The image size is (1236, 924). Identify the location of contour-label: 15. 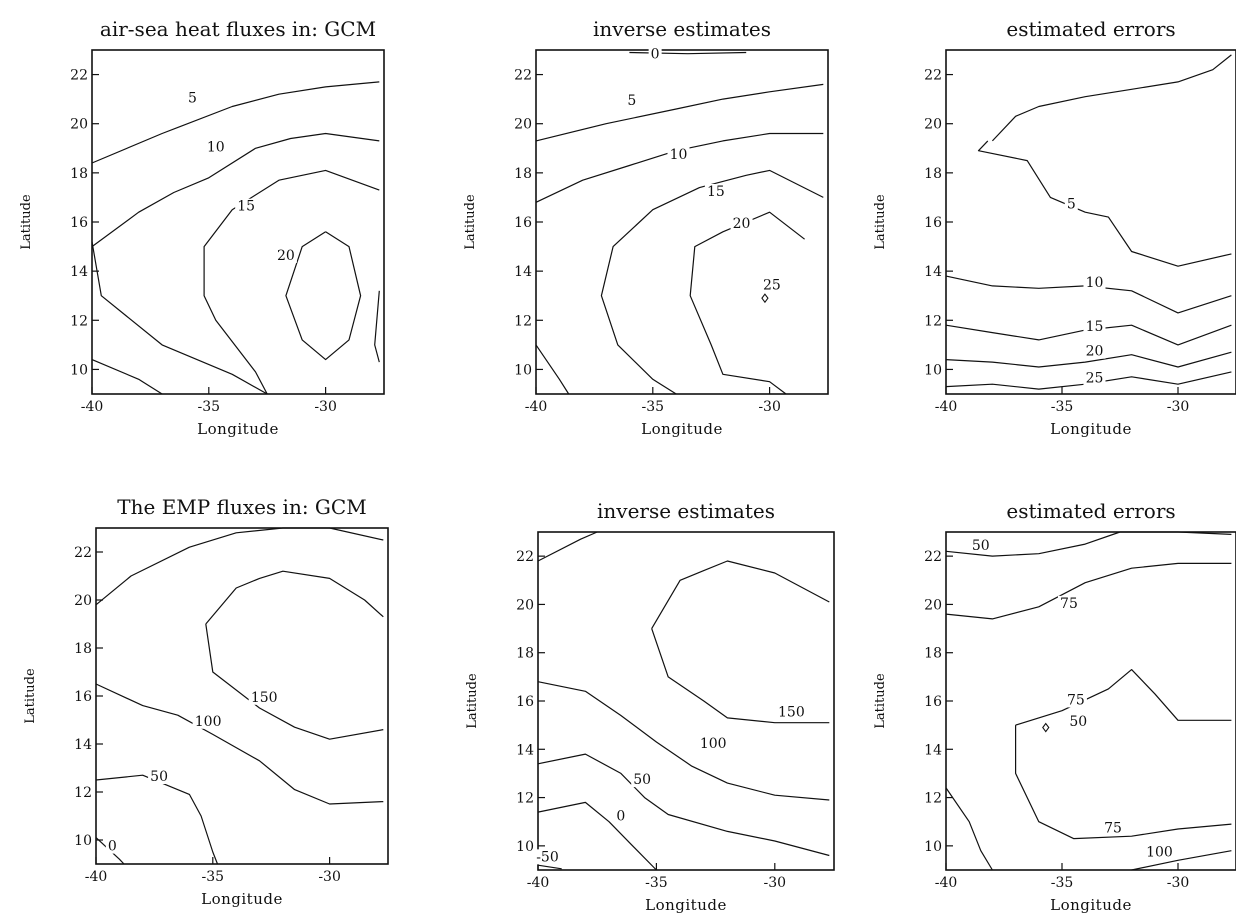
(716, 192).